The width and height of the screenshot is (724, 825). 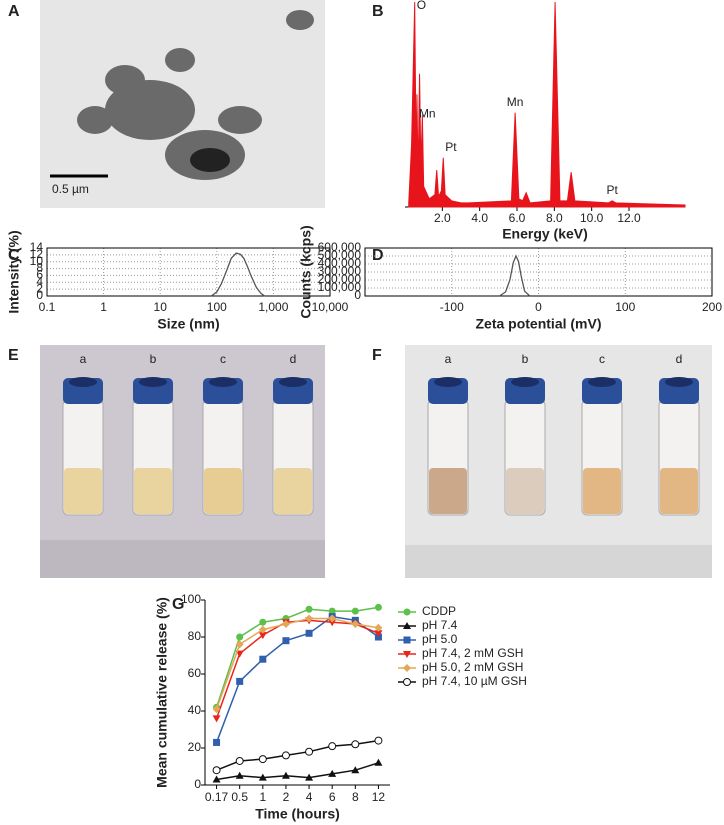 I want to click on x-tick-label: 10, so click(x=161, y=307).